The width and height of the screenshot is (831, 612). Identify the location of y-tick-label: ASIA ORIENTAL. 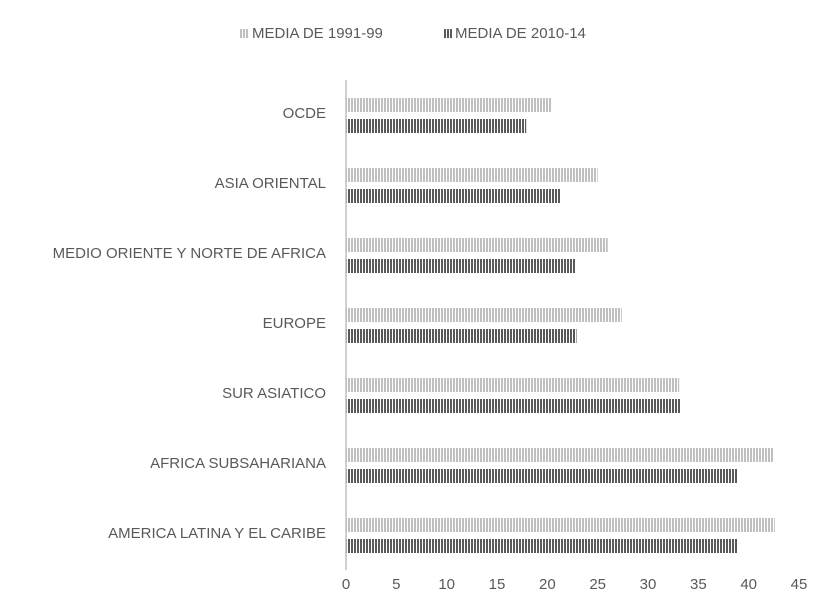
(270, 183).